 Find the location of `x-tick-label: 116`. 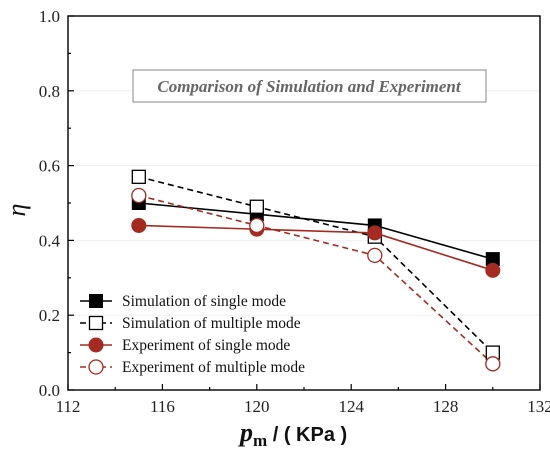

x-tick-label: 116 is located at coordinates (162, 406).